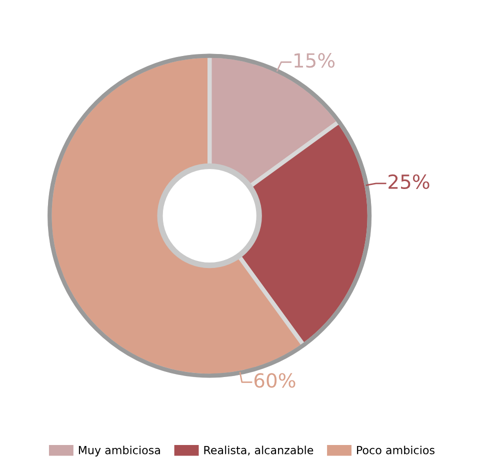  Describe the element at coordinates (314, 60) in the screenshot. I see `data-label: 15%` at that location.